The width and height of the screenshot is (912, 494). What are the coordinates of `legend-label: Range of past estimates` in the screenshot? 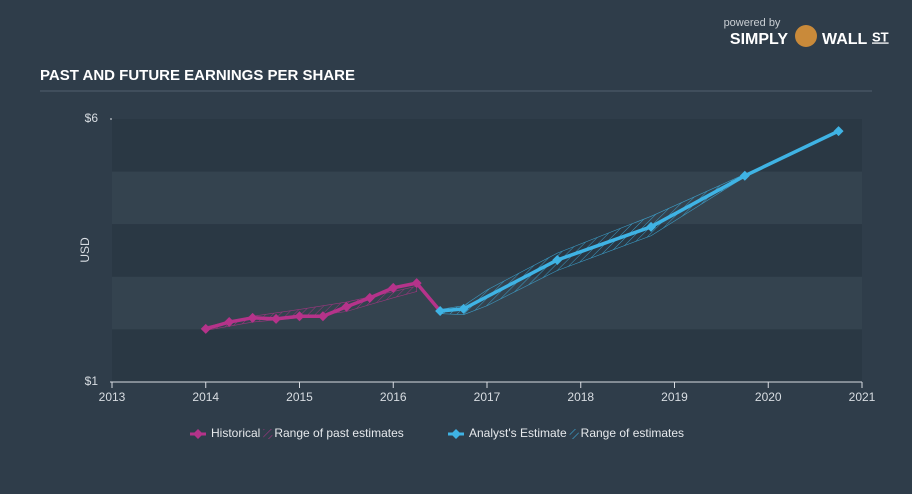 It's located at (338, 433).